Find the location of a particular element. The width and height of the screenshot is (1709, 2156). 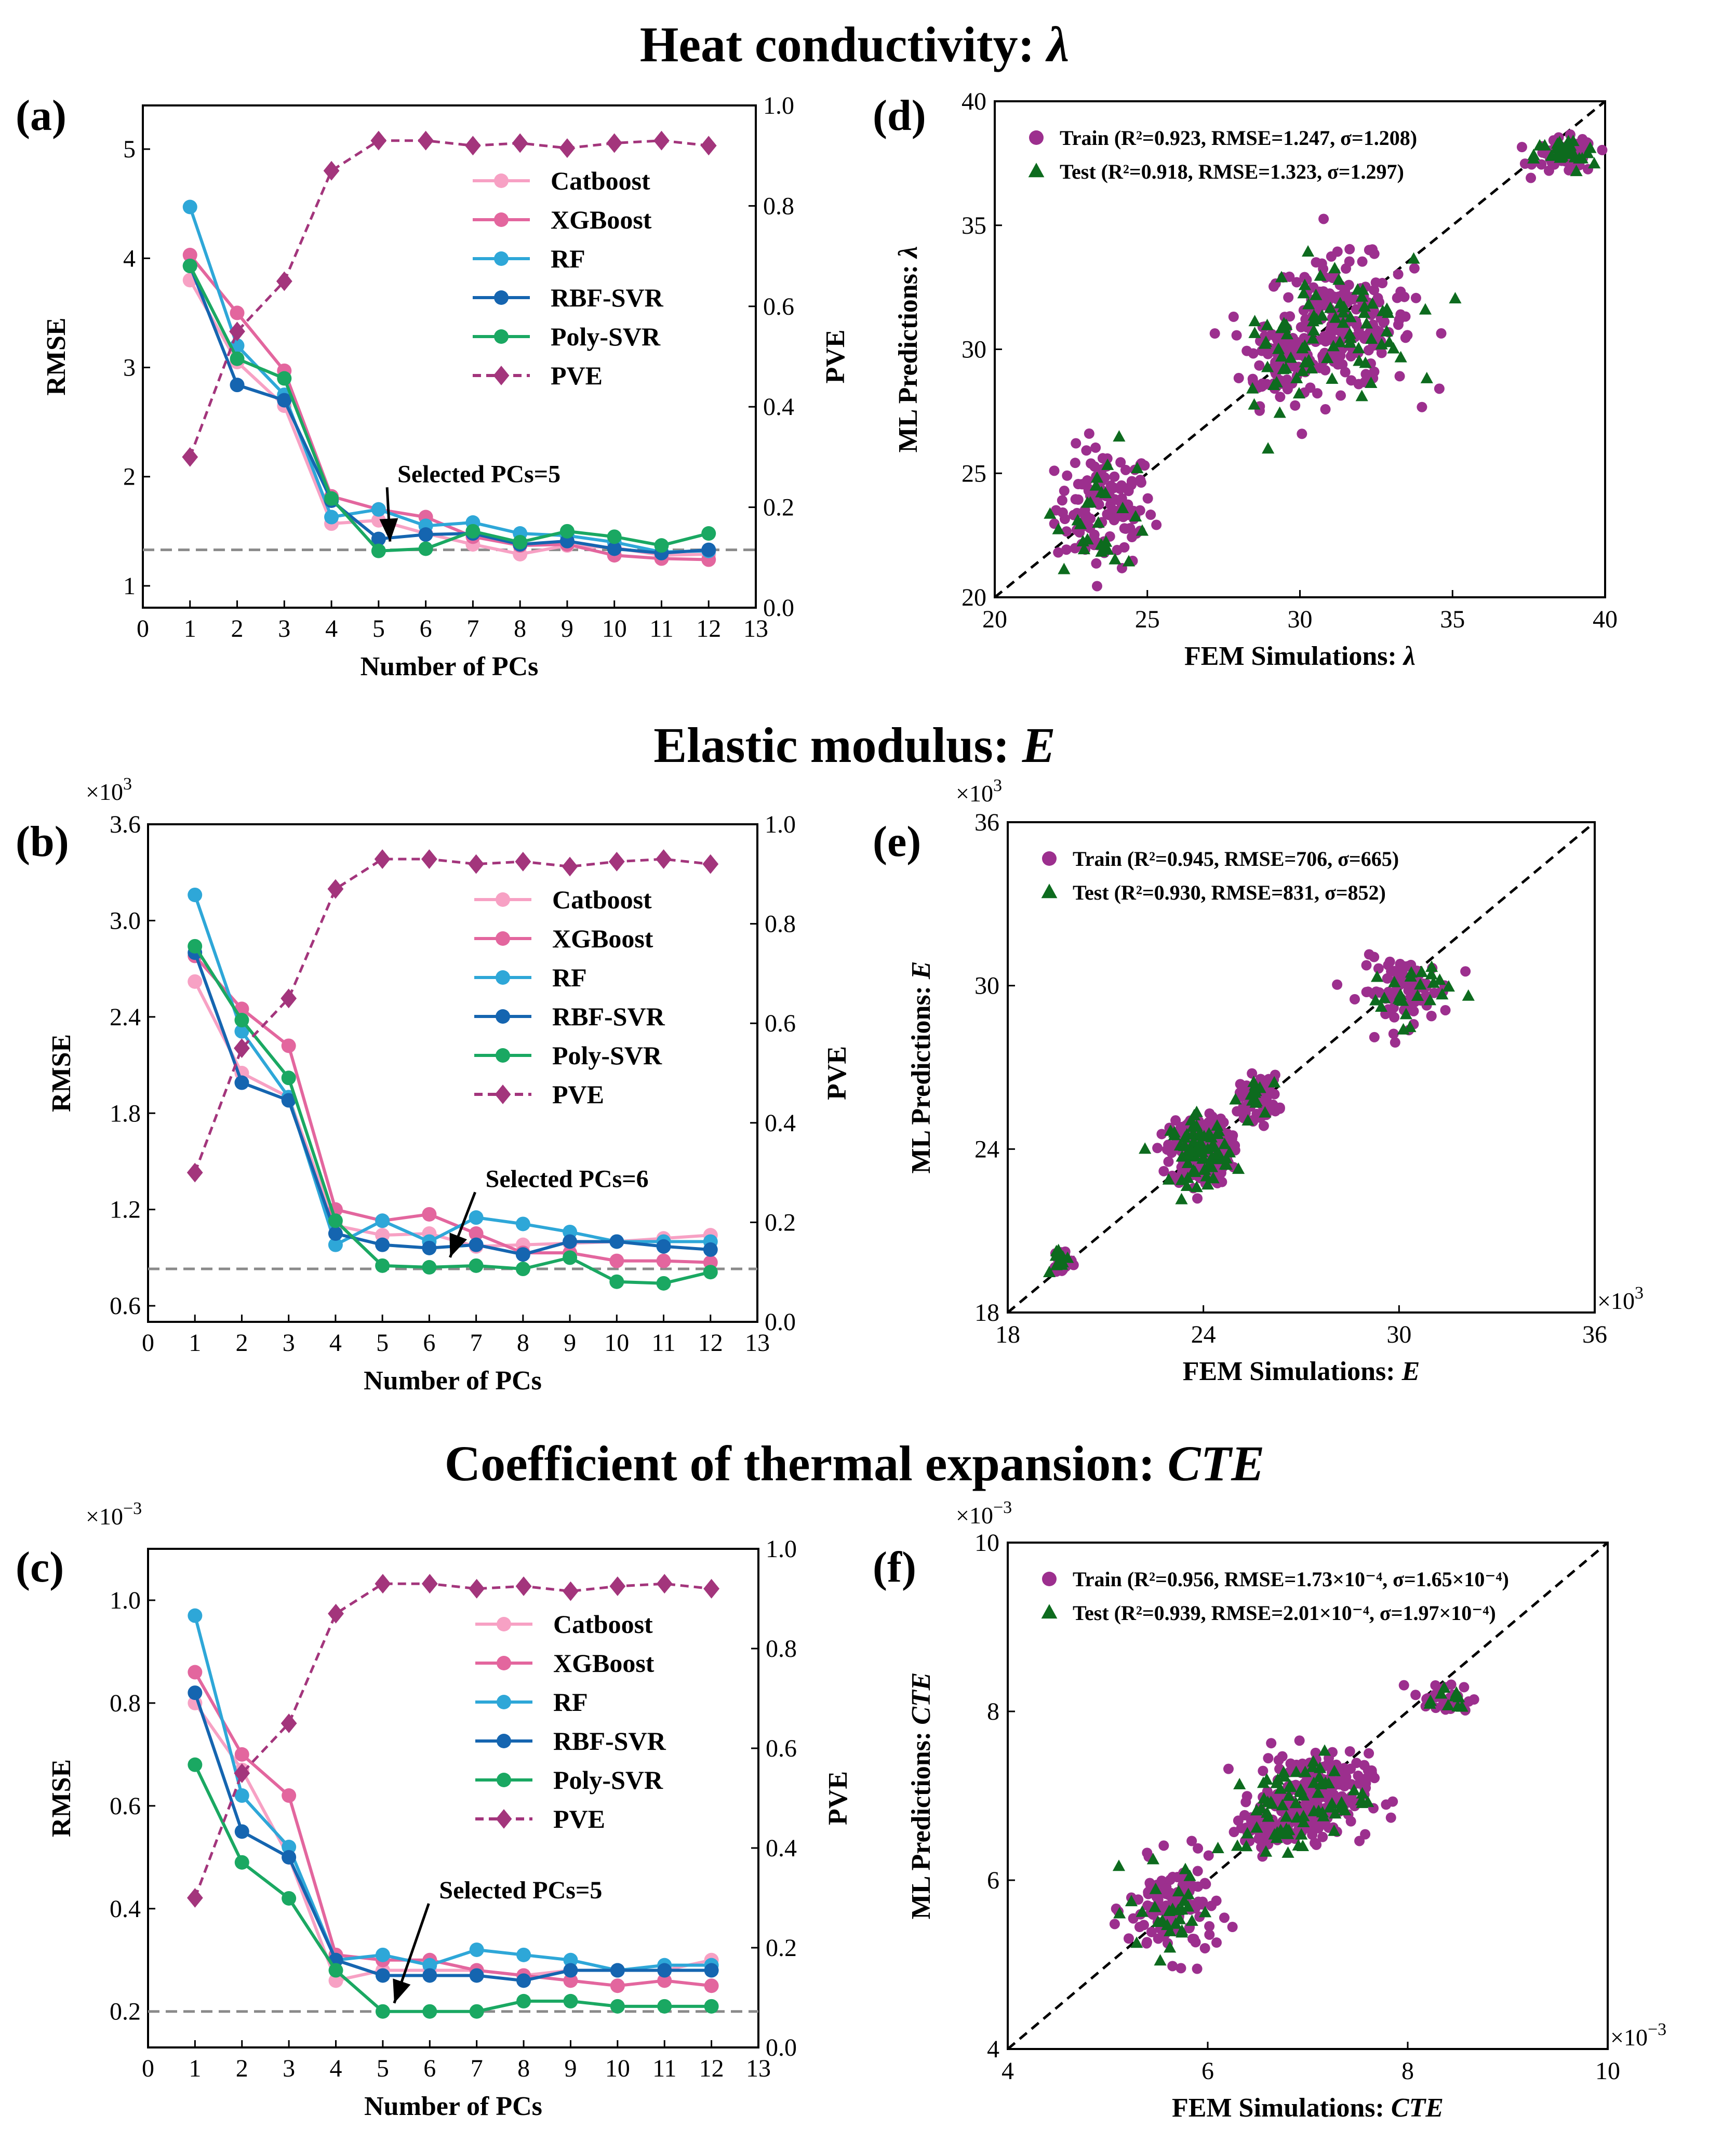

y2-tick-label: 0.6 is located at coordinates (781, 1748).